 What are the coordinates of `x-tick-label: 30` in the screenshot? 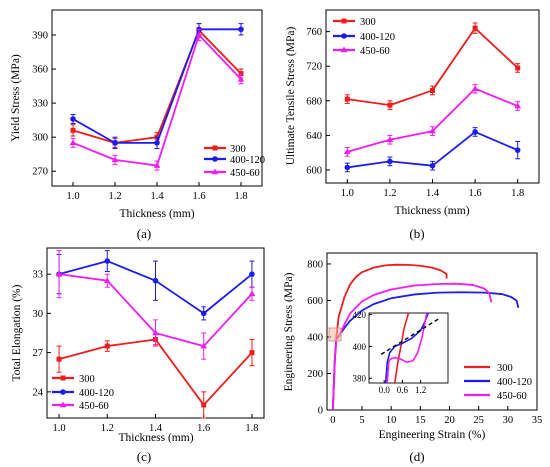 It's located at (508, 420).